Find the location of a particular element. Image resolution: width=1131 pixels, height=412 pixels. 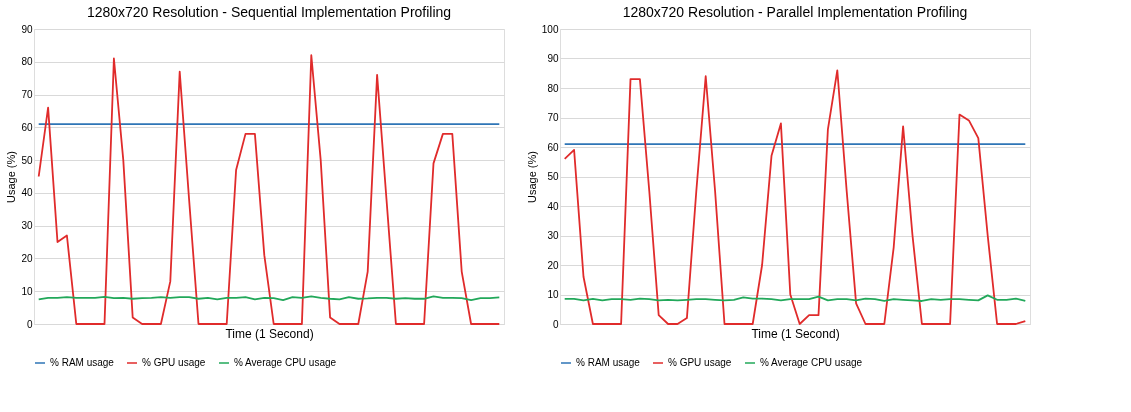

chart-title: 1280x720 Resolution - Parallel Implementation Profiling is located at coordinates (795, 12).